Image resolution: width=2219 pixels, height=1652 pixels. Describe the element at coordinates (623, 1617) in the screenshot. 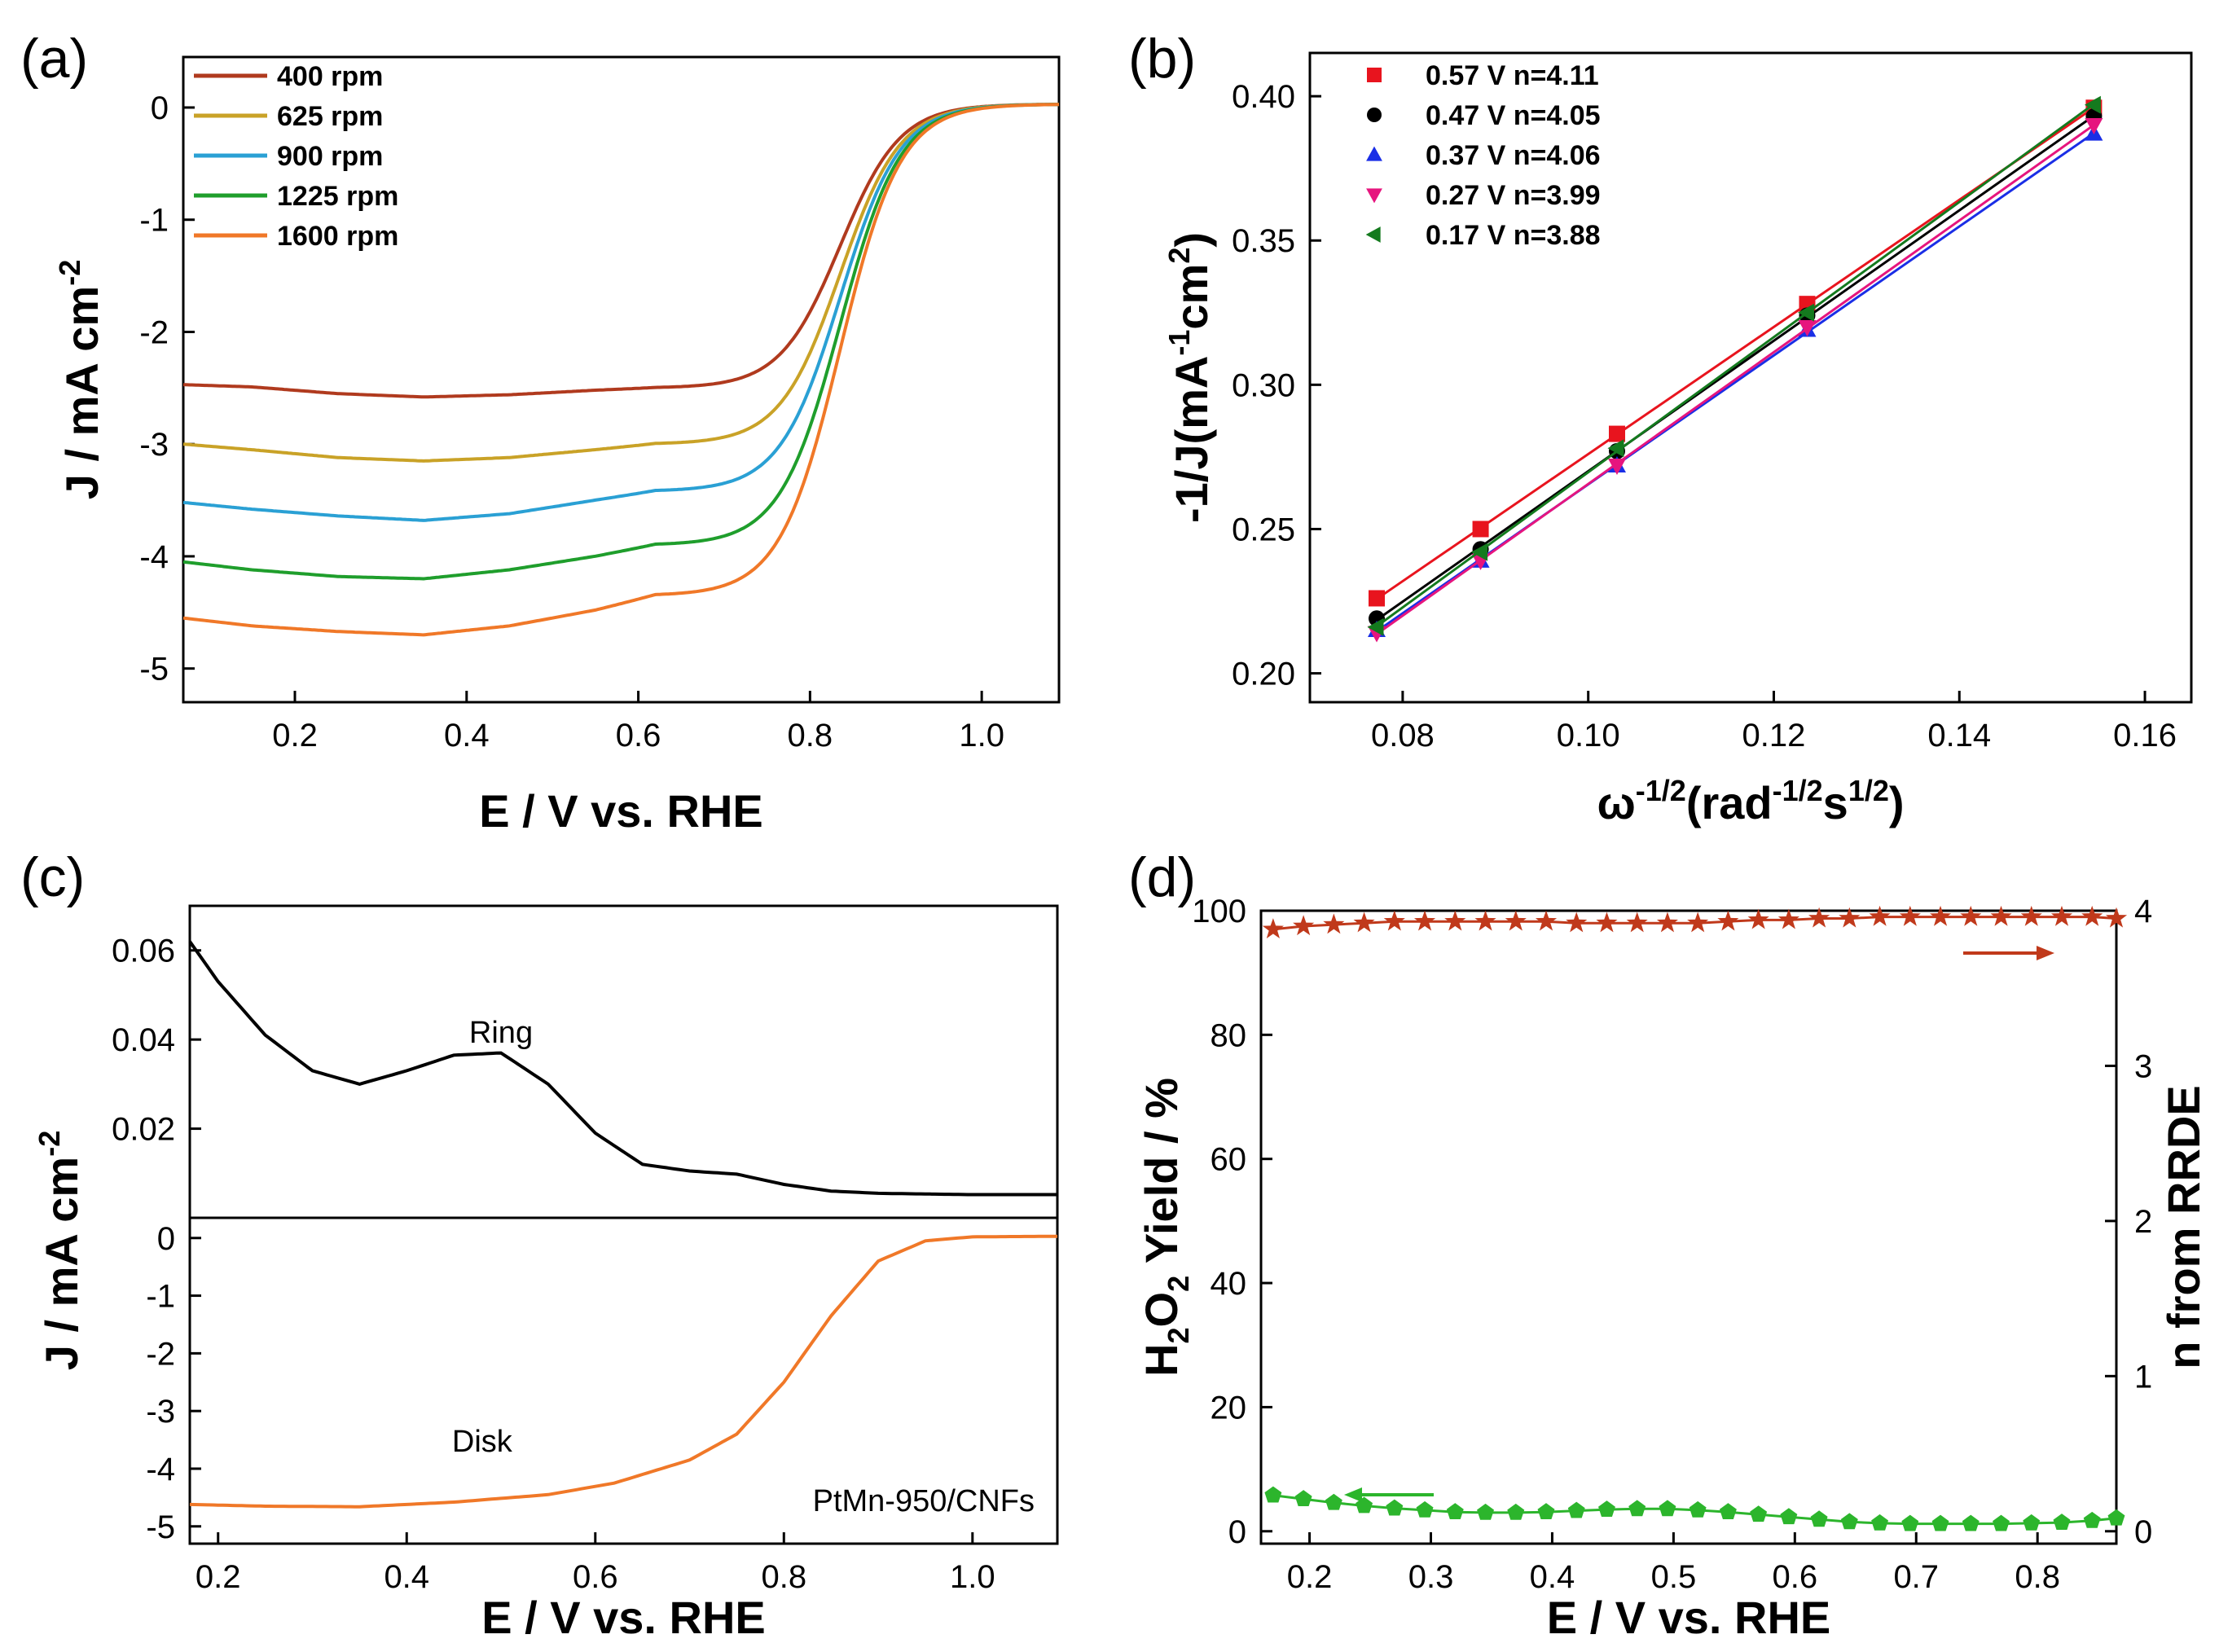

I see `panel-c-xlabel: E / V vs. RHE` at that location.